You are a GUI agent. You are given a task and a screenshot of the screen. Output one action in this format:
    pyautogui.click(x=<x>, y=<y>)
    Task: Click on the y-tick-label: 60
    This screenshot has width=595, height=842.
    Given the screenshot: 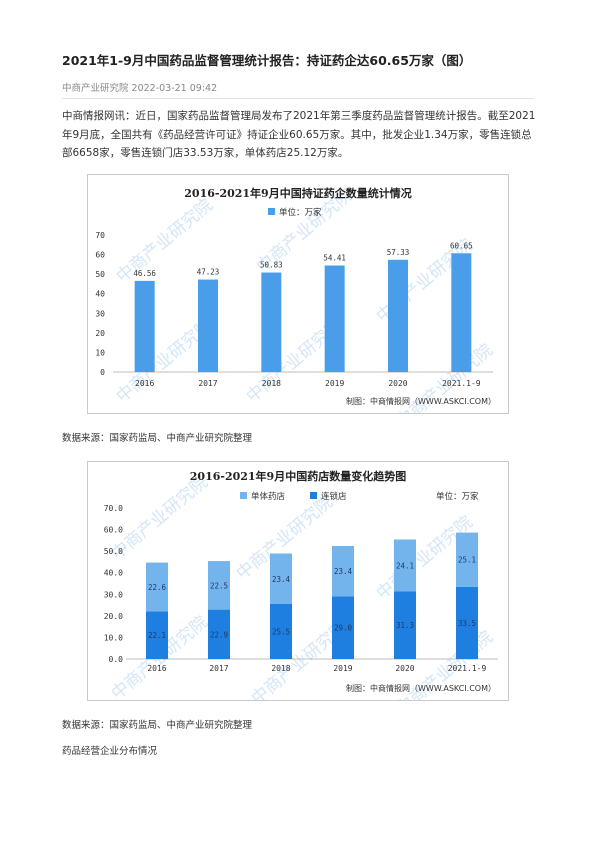 What is the action you would take?
    pyautogui.click(x=100, y=255)
    